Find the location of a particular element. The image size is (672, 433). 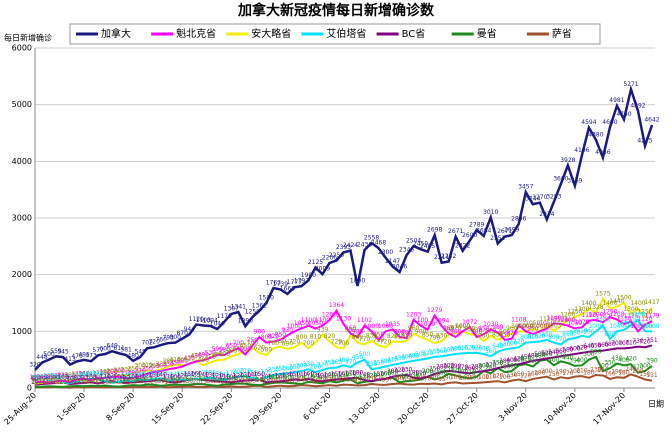

data-label: 800 is located at coordinates (302, 337).